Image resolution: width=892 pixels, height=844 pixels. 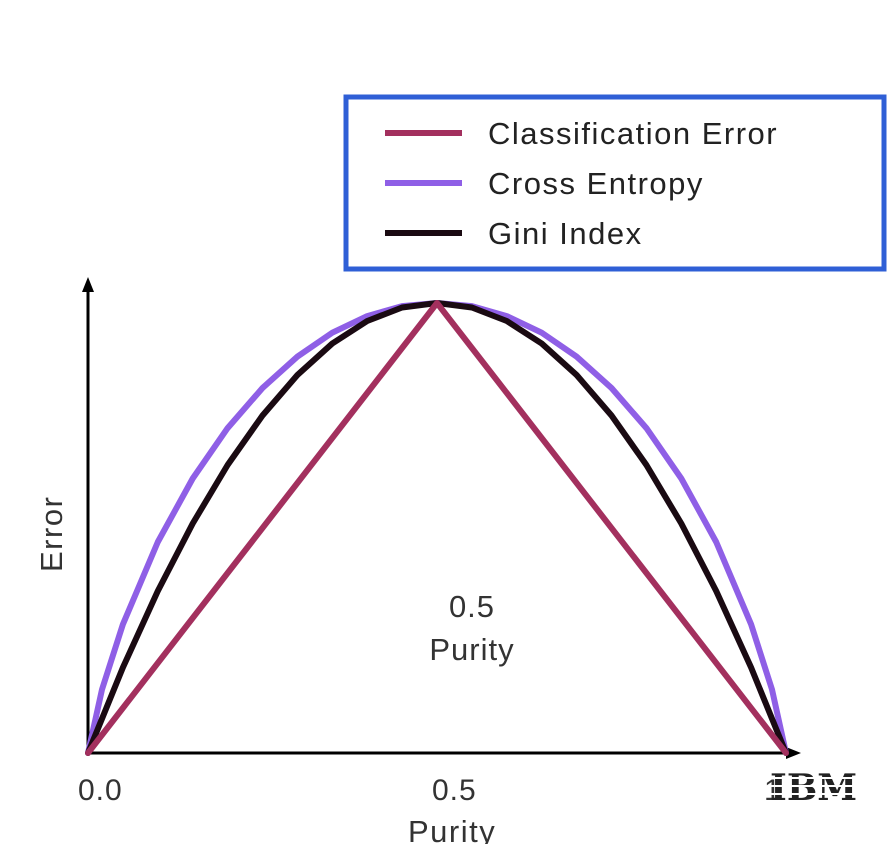 I want to click on legend-label-cross-entropy: Cross Entropy, so click(x=596, y=183).